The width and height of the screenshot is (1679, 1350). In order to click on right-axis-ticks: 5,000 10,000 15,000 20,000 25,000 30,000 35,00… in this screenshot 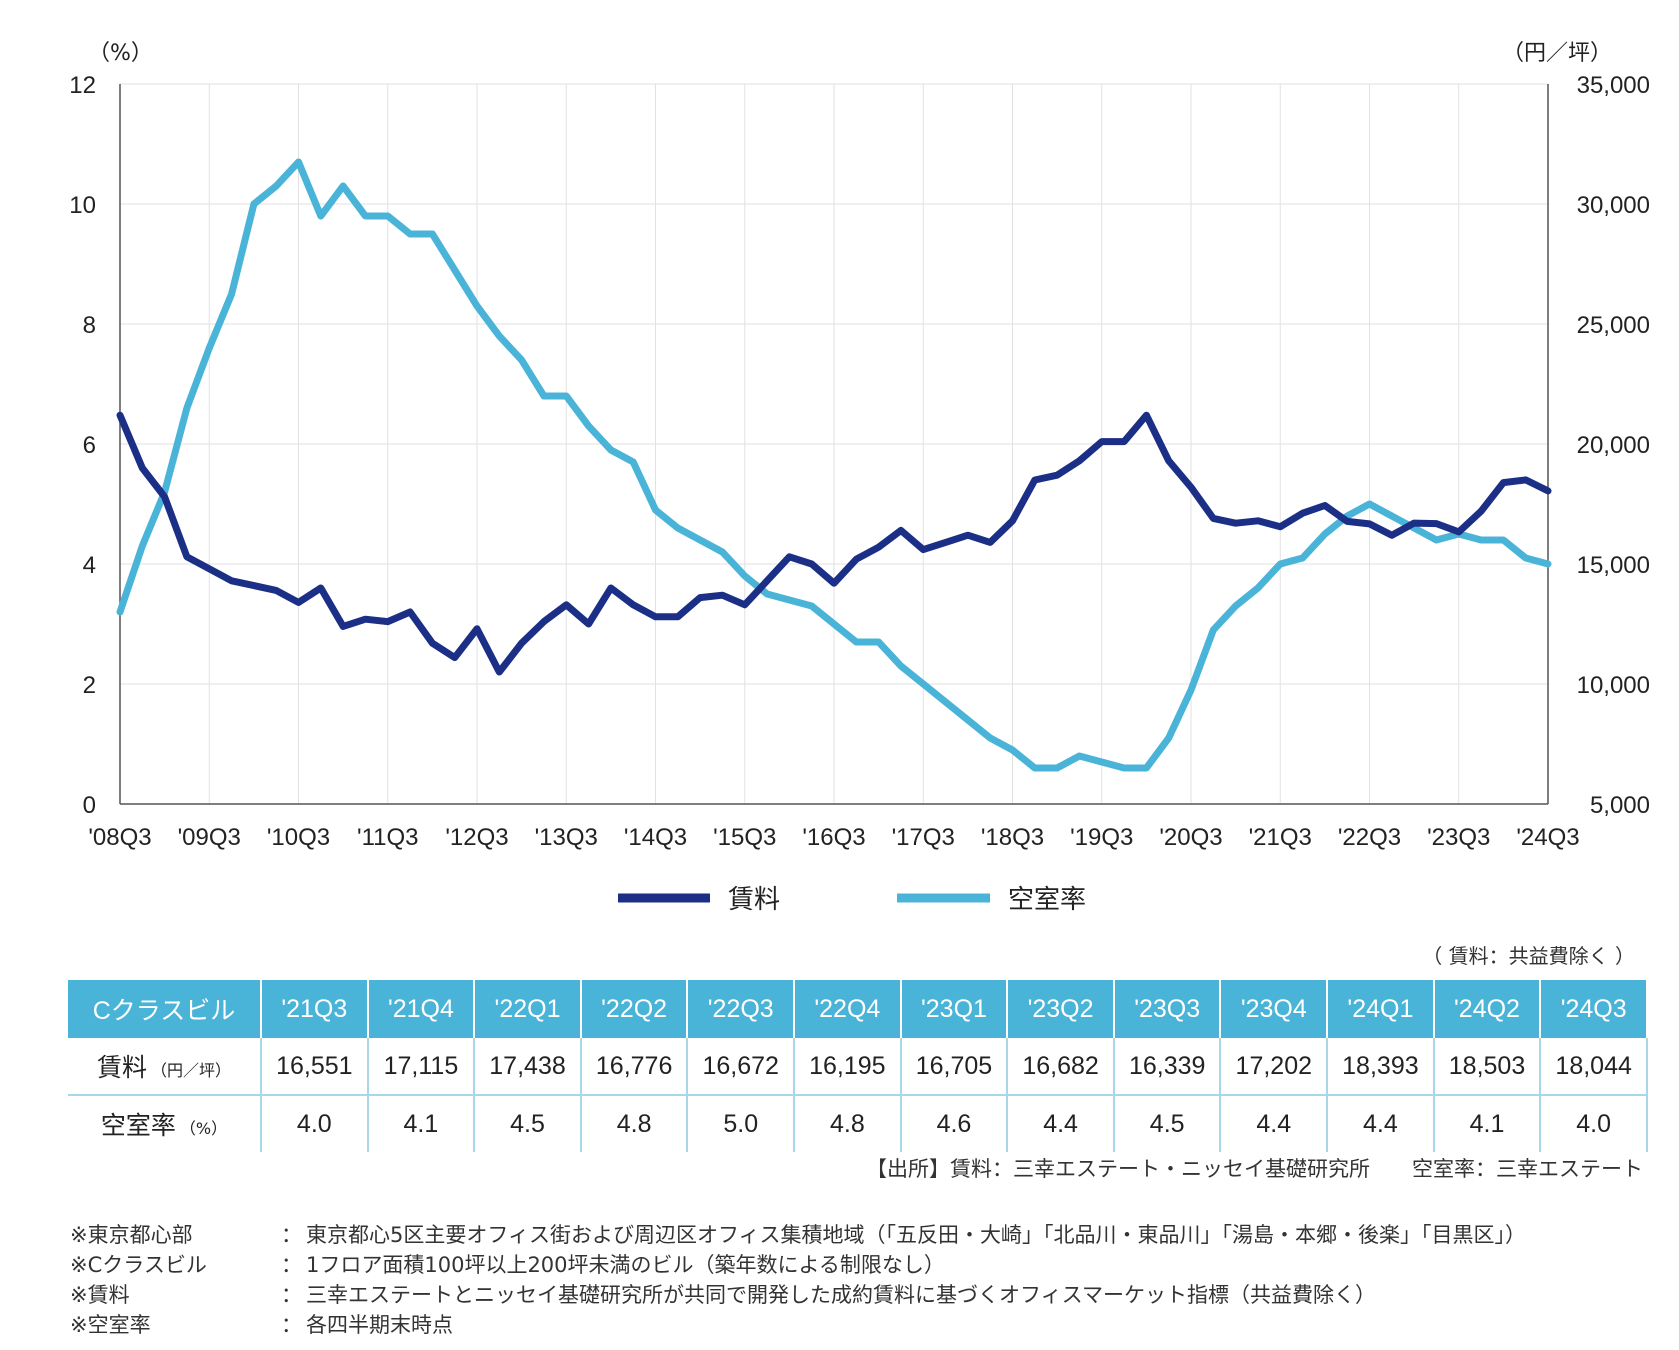, I will do `click(1613, 445)`.